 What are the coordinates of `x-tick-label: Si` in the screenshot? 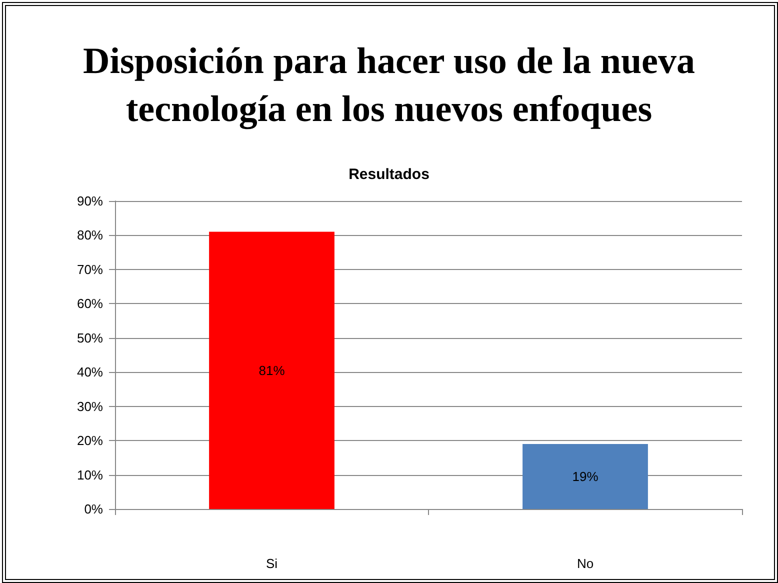 It's located at (272, 563).